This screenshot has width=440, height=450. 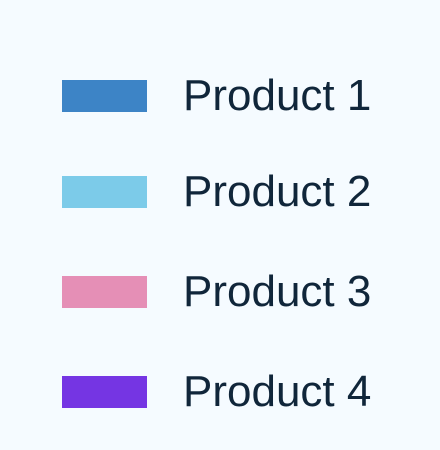 I want to click on legend-item-product-1: Product 1, so click(x=220, y=96).